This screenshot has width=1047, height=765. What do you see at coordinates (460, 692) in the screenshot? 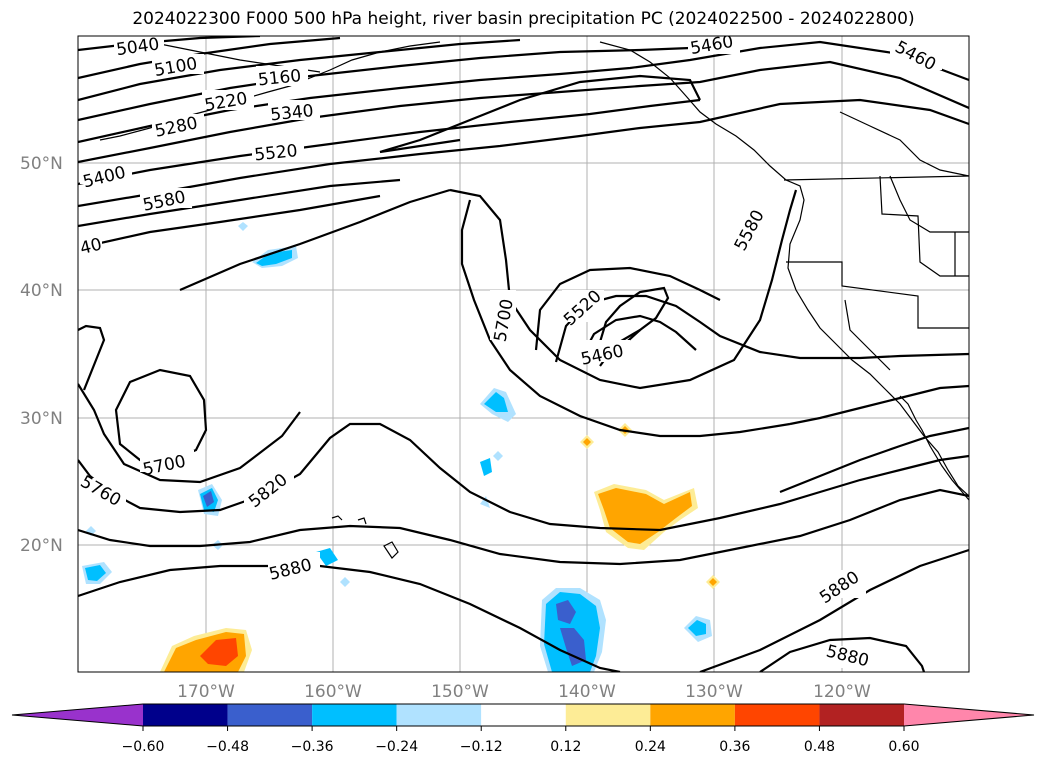
I see `lon-label: 150°W` at bounding box center [460, 692].